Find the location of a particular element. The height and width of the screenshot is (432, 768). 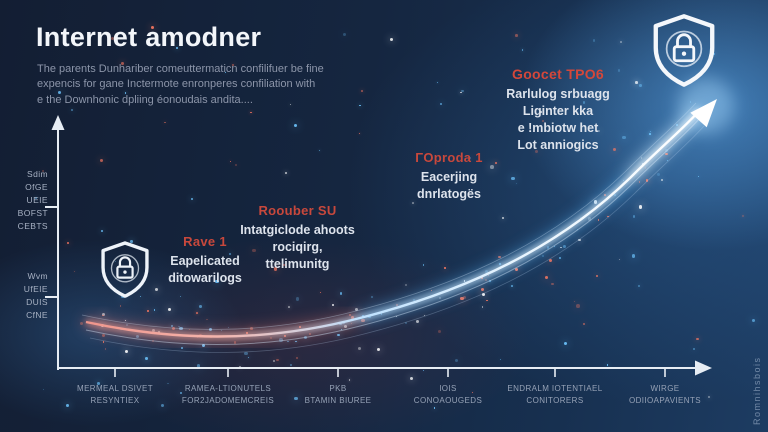

annotation-heading: Rave 1 is located at coordinates (205, 241).